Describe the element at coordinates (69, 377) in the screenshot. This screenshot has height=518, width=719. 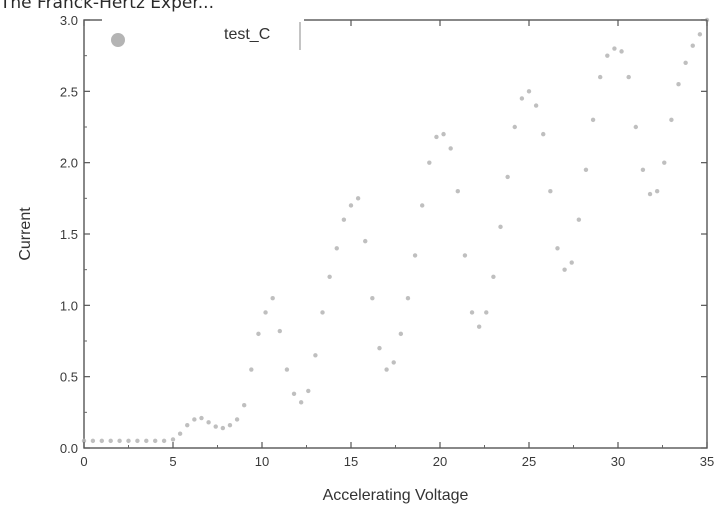
I see `y-tick-label: 0.5` at that location.